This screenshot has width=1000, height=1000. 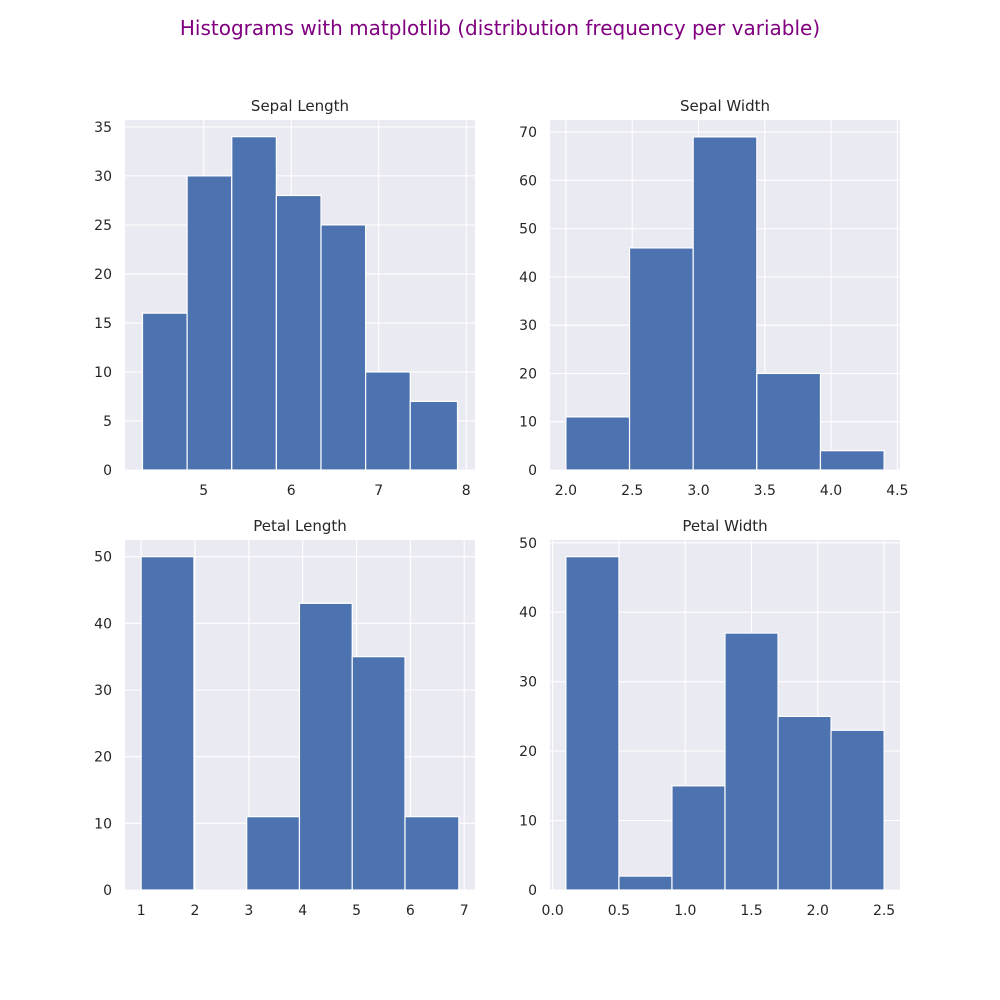 I want to click on x-tick-label: 0.5, so click(x=619, y=911).